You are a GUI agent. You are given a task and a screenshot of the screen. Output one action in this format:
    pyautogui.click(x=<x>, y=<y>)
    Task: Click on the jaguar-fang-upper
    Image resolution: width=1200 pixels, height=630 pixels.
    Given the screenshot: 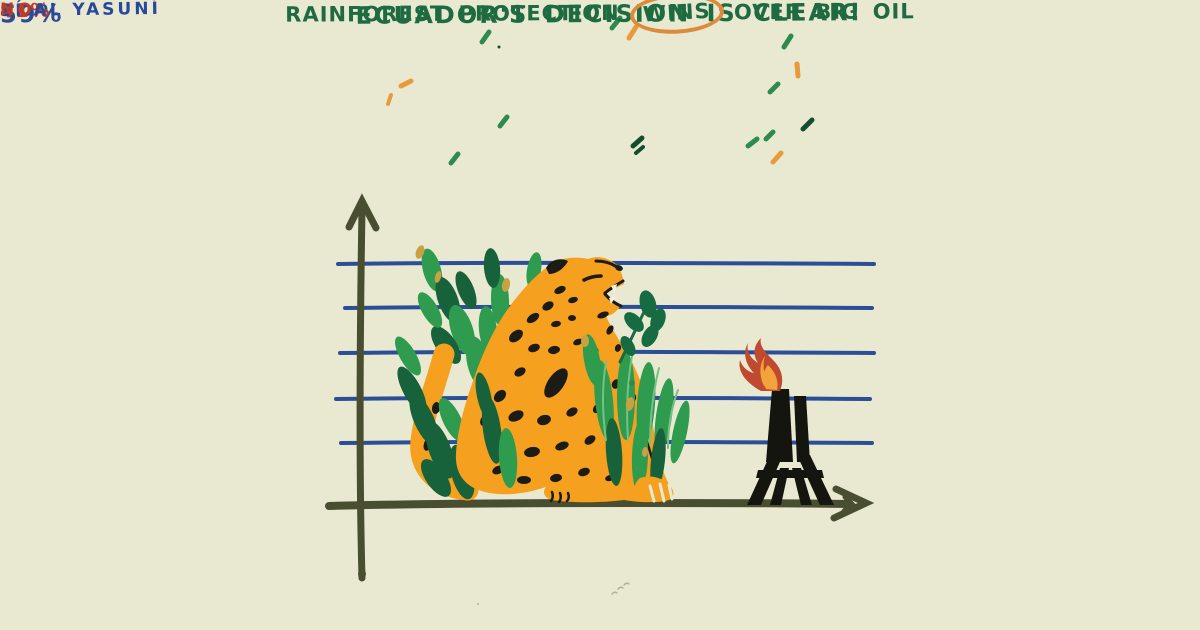 What is the action you would take?
    pyautogui.click(x=614, y=288)
    